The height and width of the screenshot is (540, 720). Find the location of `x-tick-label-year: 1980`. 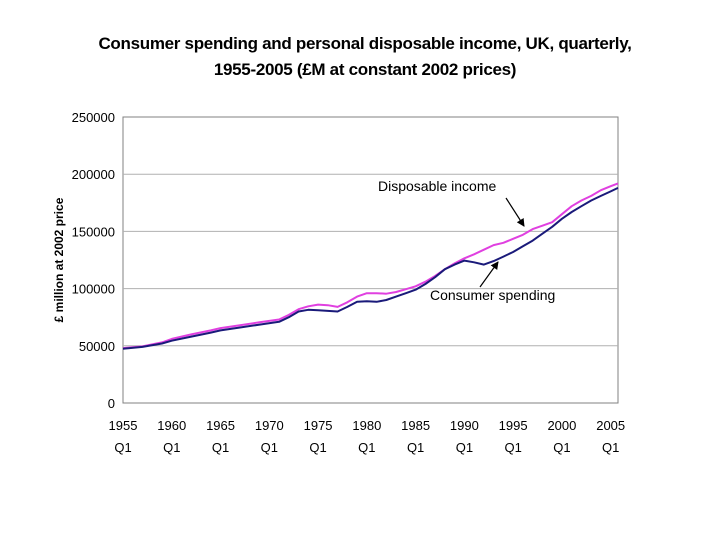

x-tick-label-year: 1980 is located at coordinates (366, 425).